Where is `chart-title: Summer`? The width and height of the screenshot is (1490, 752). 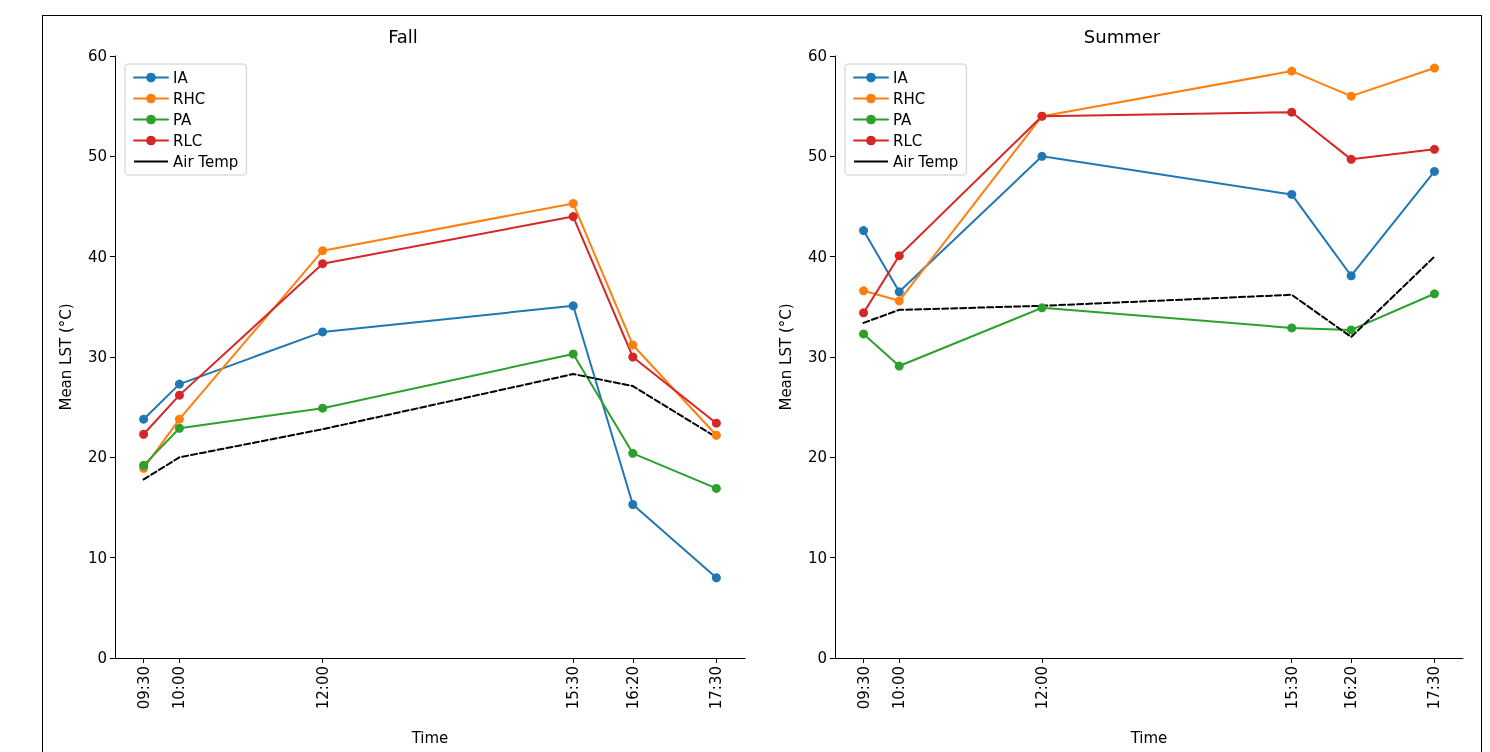 chart-title: Summer is located at coordinates (1122, 36).